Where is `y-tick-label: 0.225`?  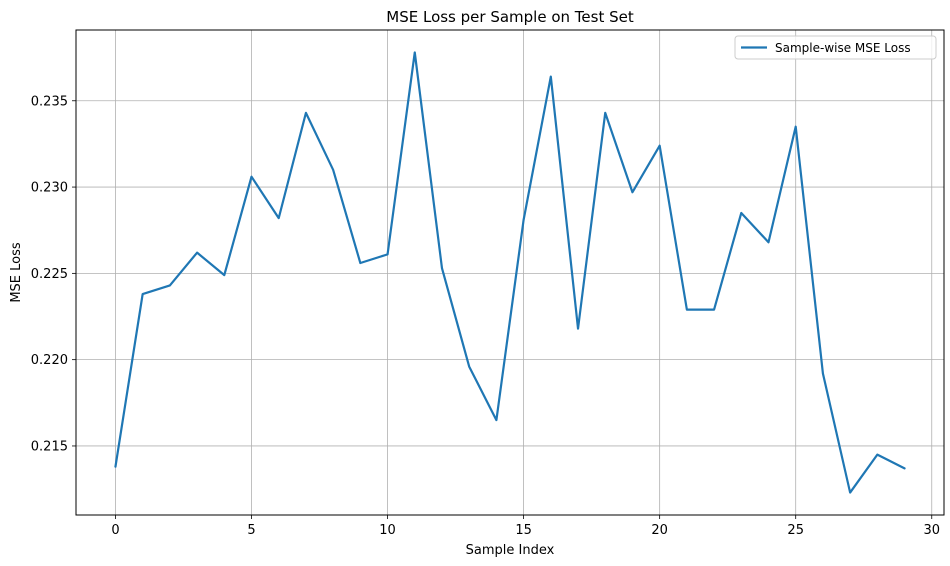
y-tick-label: 0.225 is located at coordinates (49, 274).